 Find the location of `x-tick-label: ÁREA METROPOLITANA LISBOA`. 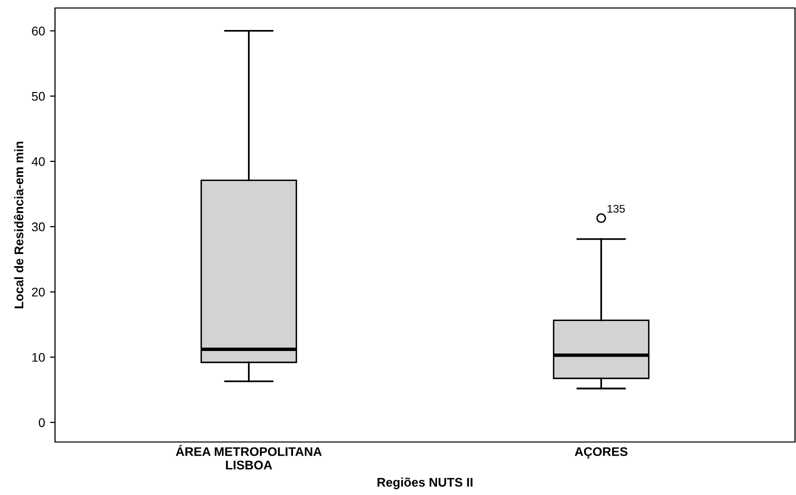

x-tick-label: ÁREA METROPOLITANA LISBOA is located at coordinates (249, 457).